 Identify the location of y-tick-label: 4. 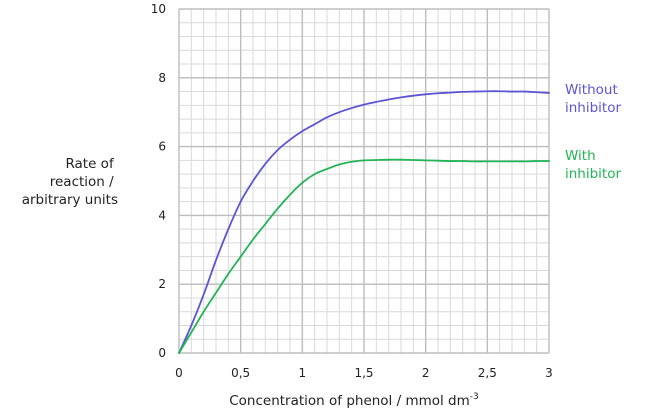
(162, 215).